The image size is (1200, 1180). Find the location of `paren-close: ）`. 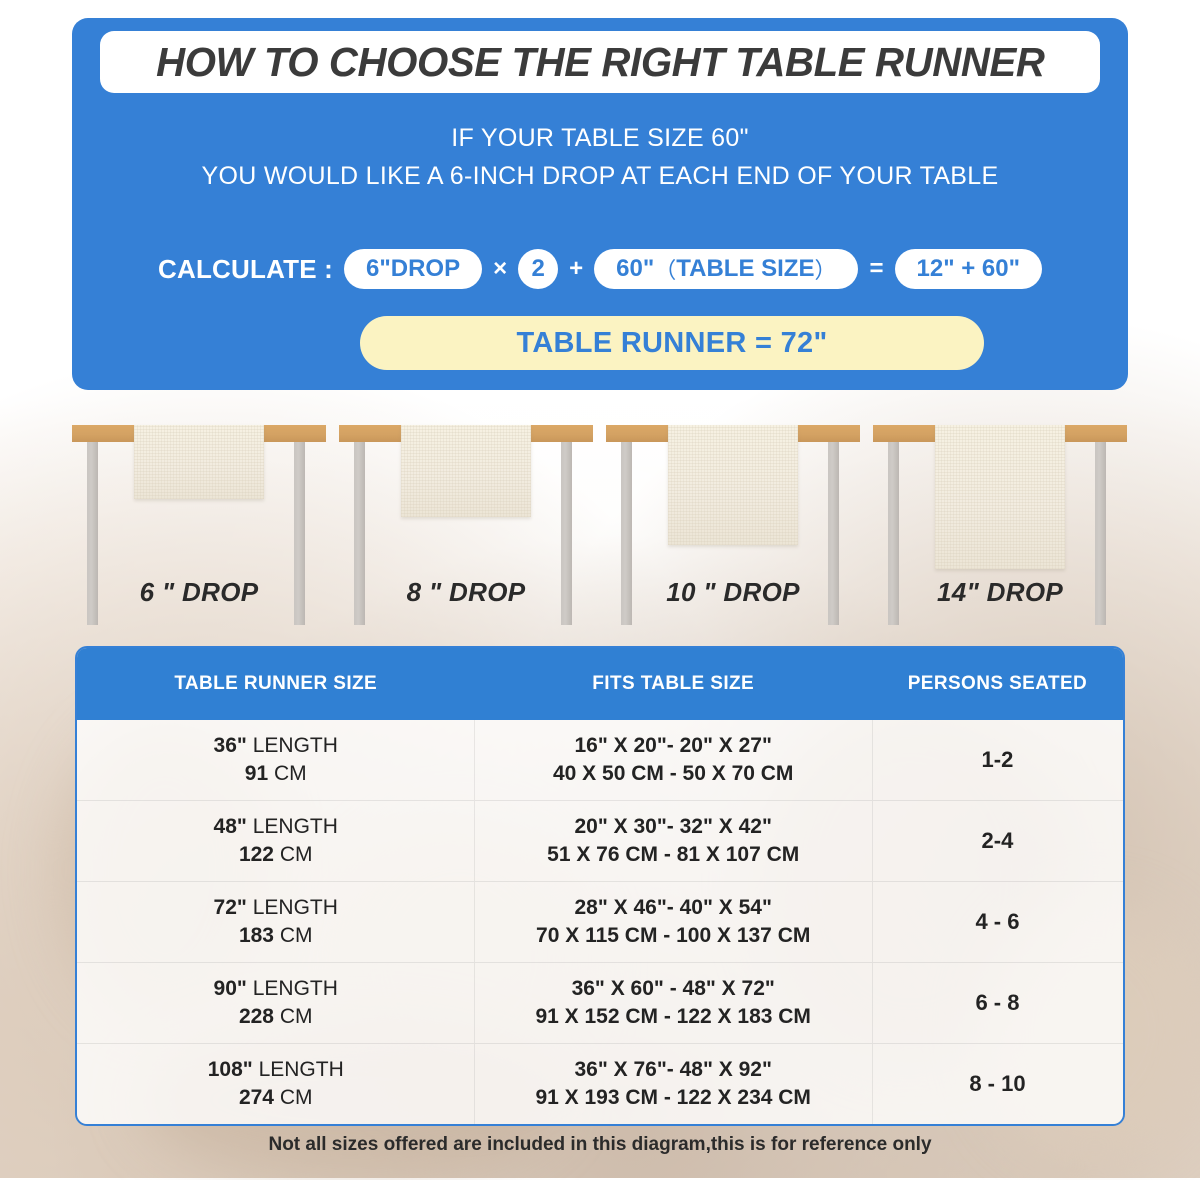

paren-close: ） is located at coordinates (825, 270).